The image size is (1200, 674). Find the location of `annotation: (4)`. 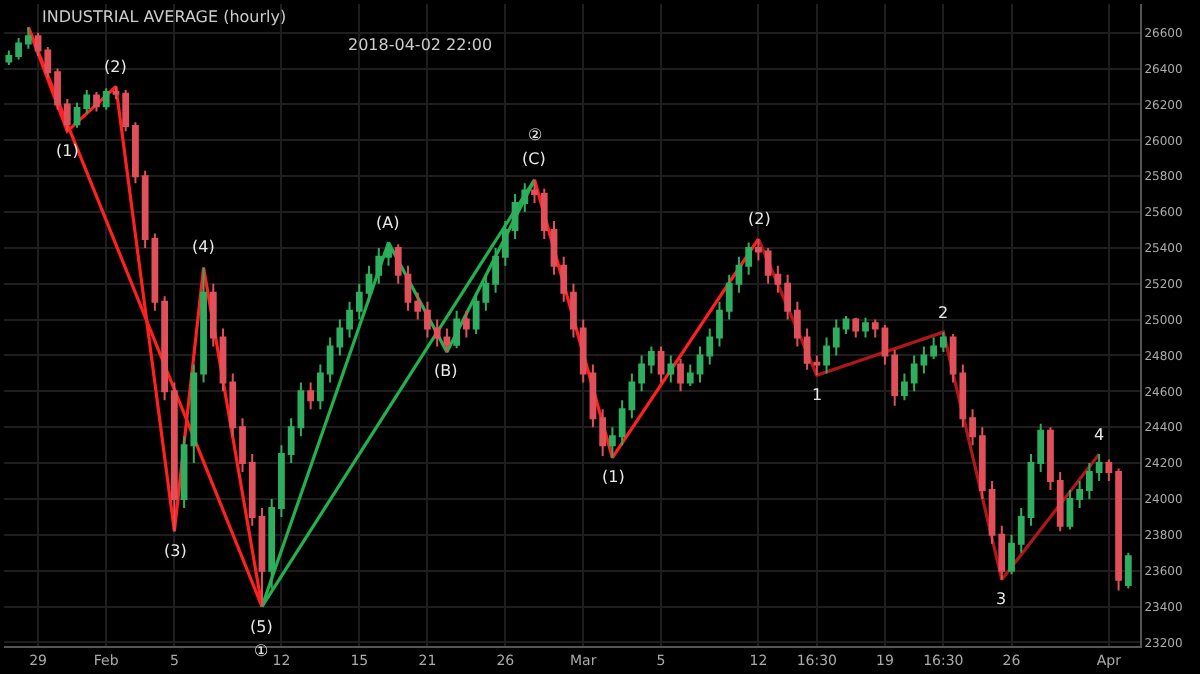

annotation: (4) is located at coordinates (203, 247).